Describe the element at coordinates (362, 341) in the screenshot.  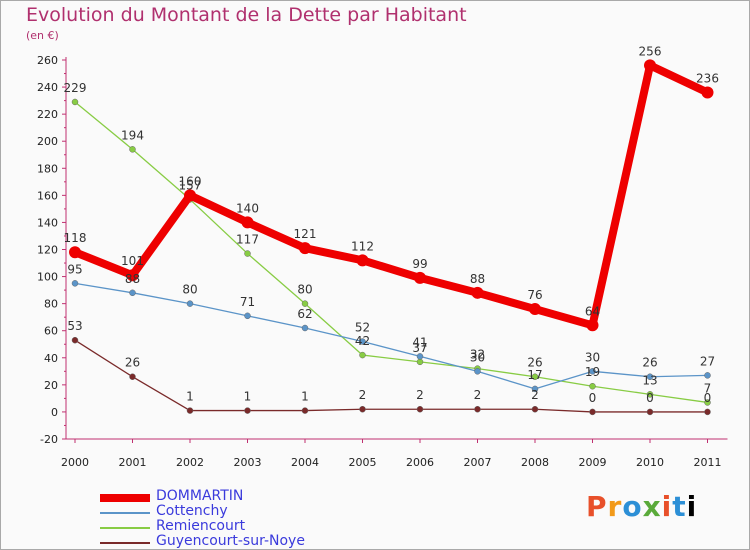
I see `data-label: 42` at that location.